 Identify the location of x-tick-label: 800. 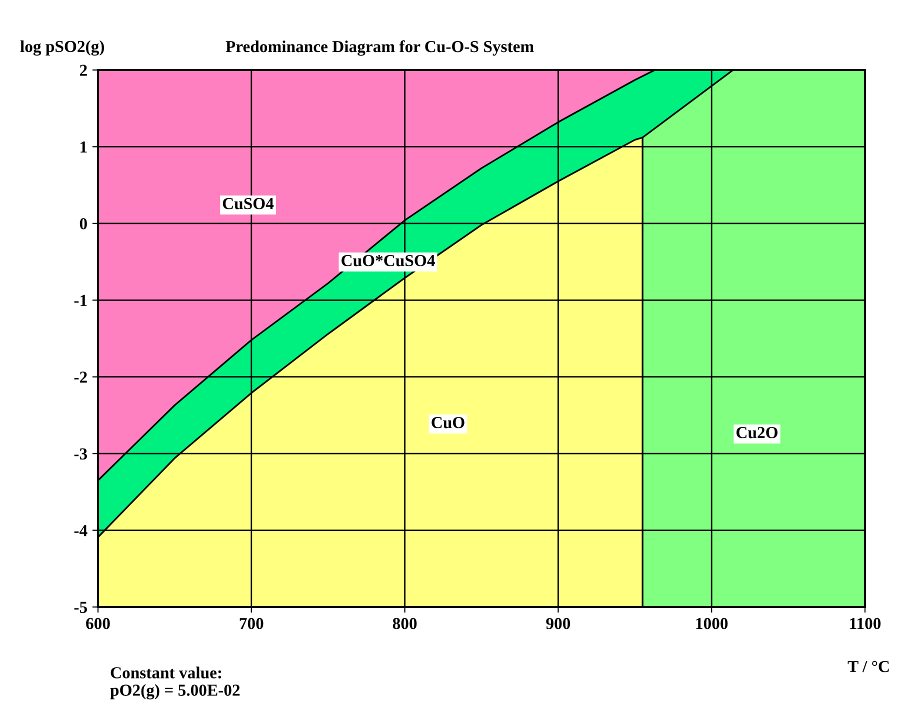
(404, 624).